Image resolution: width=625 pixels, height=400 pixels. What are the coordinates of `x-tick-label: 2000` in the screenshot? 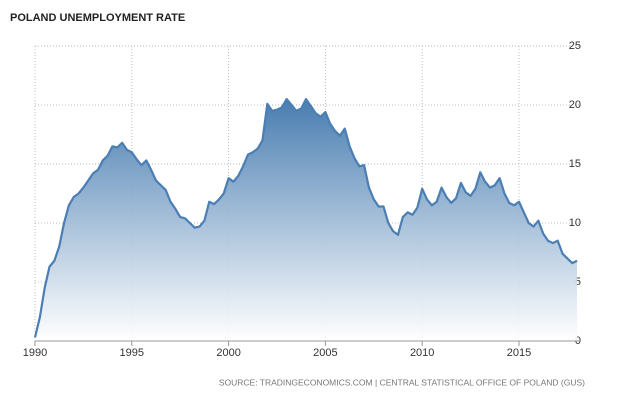 It's located at (228, 353).